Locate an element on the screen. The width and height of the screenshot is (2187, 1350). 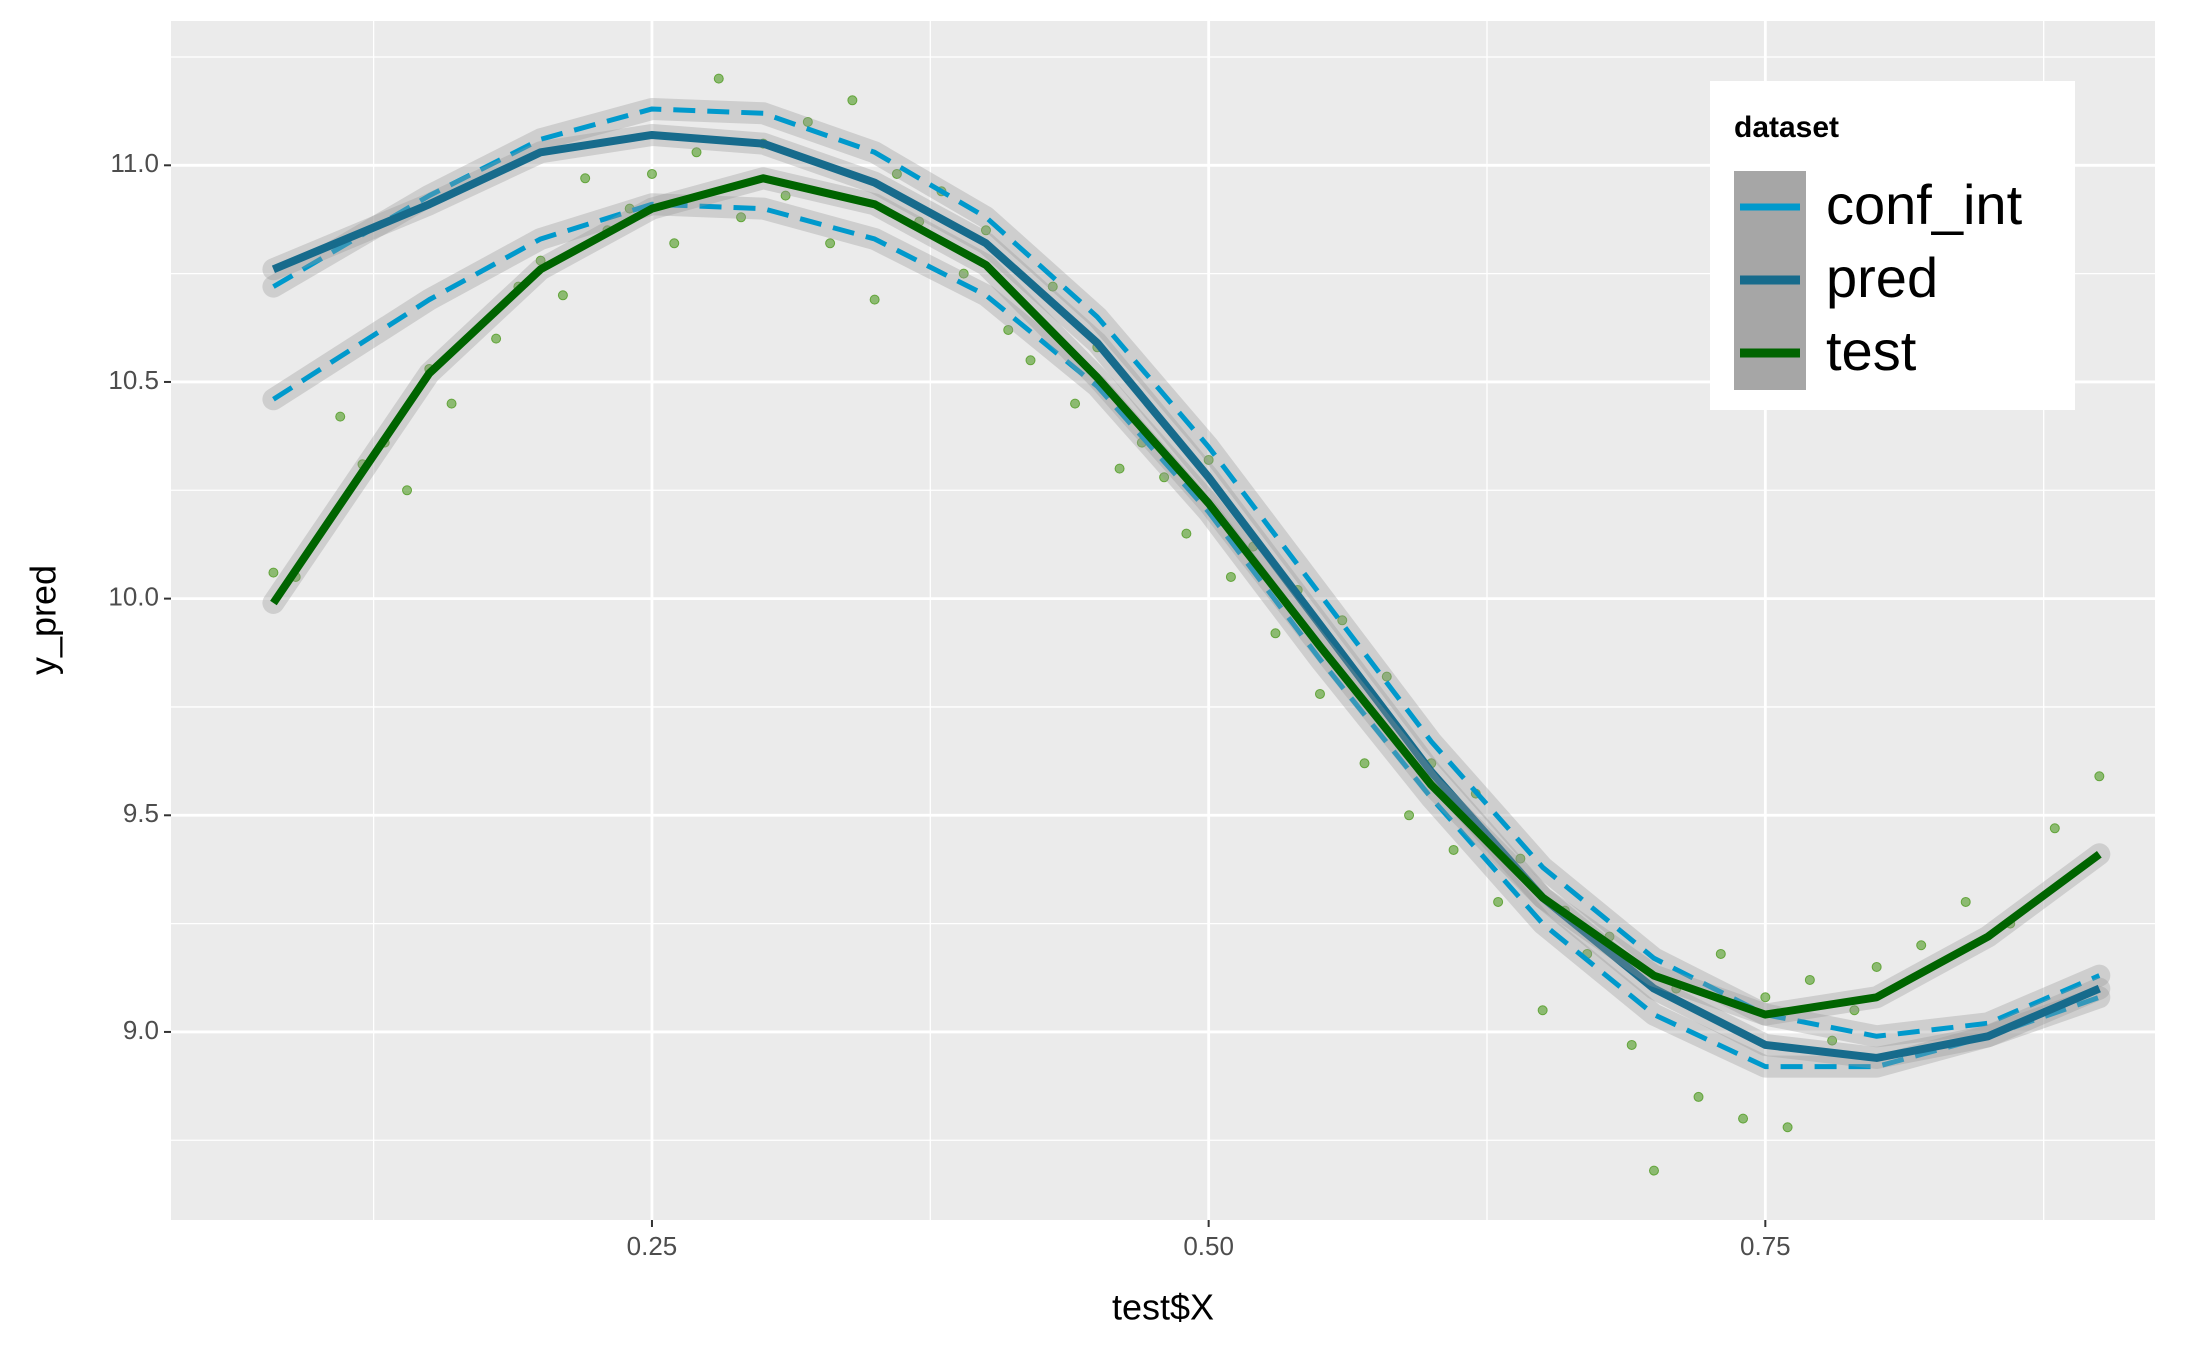
legend-label: conf_int is located at coordinates (1924, 204).